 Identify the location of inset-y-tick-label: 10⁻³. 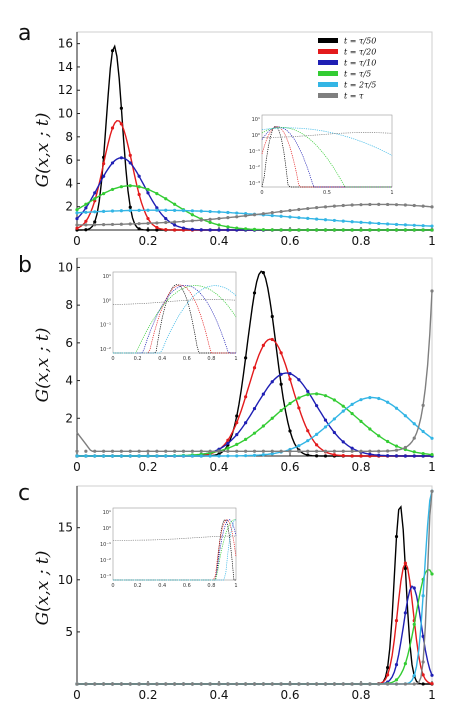
(105, 577).